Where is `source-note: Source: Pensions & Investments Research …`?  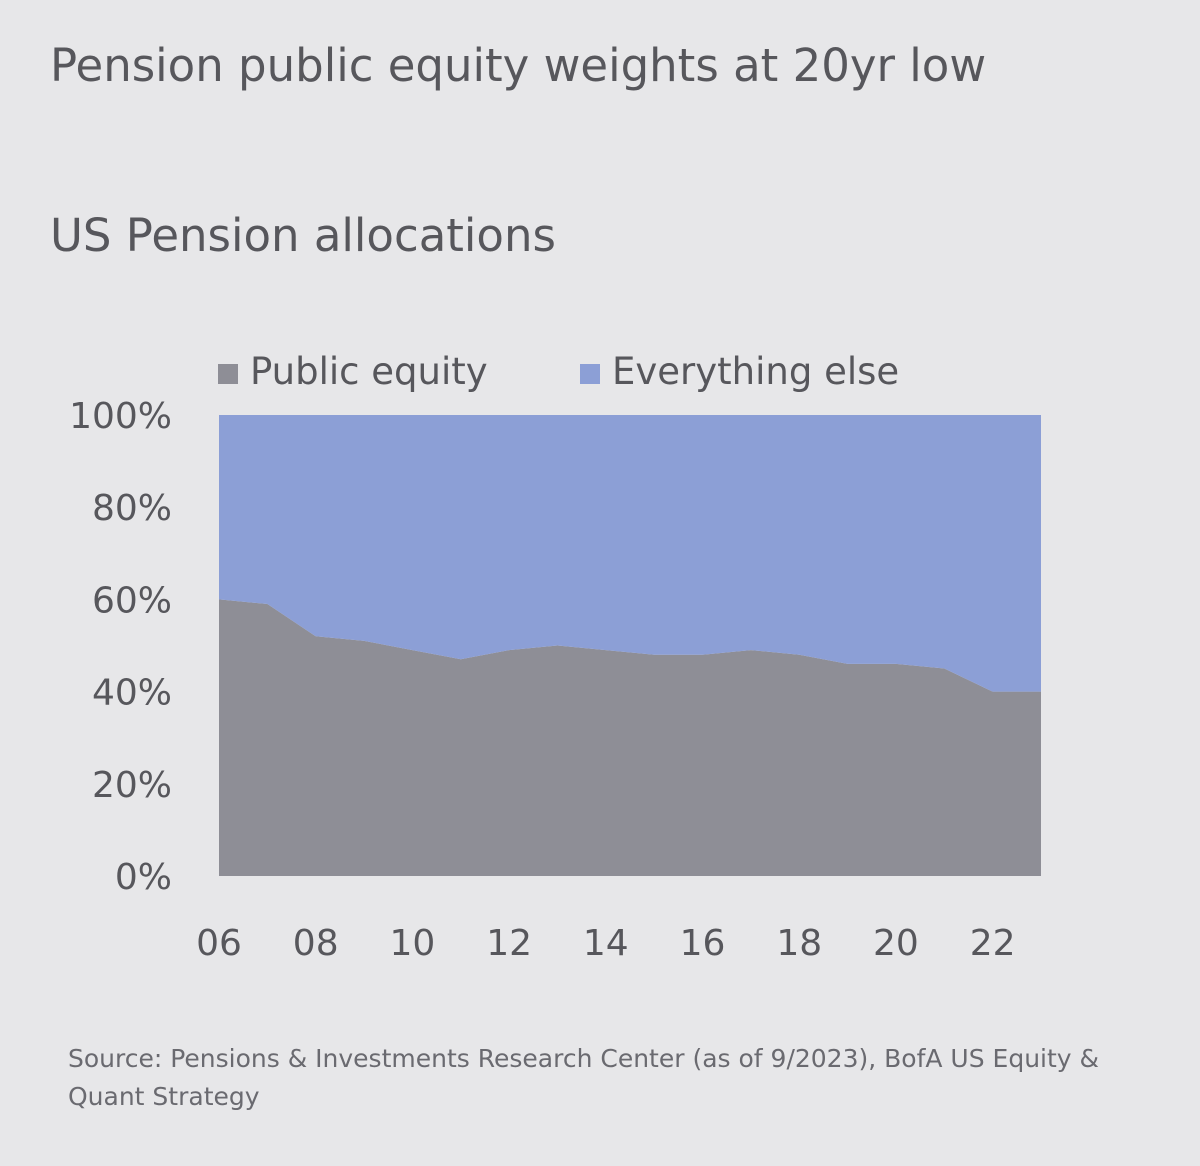 source-note: Source: Pensions & Investments Research … is located at coordinates (584, 1077).